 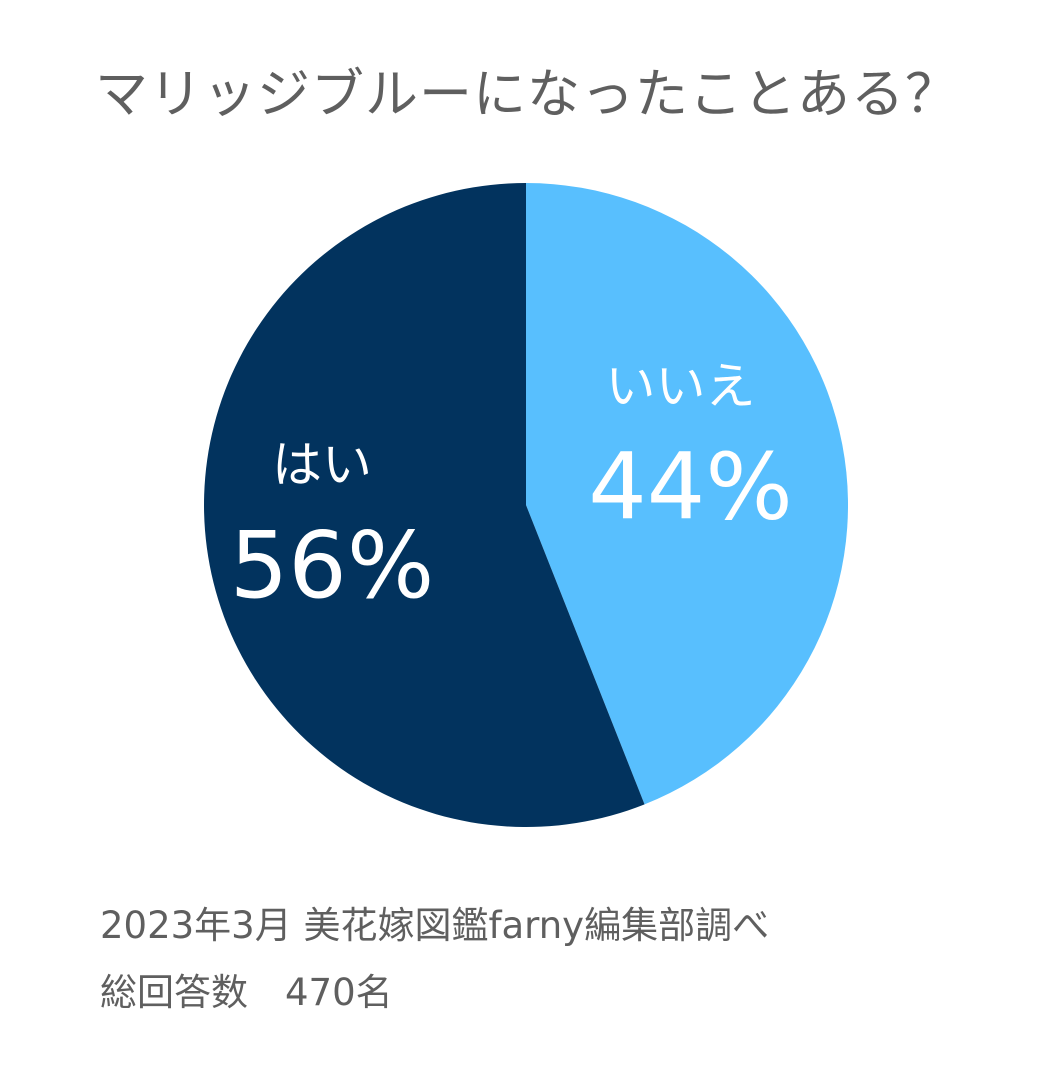 I want to click on source-note: 2023年3月 美花嫁図鑑farny編集部調べ, so click(x=435, y=925).